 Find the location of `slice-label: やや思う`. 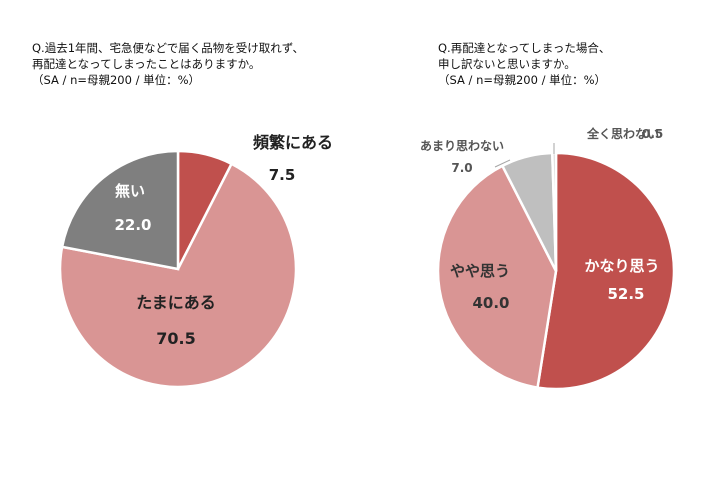

slice-label: やや思う is located at coordinates (480, 271).